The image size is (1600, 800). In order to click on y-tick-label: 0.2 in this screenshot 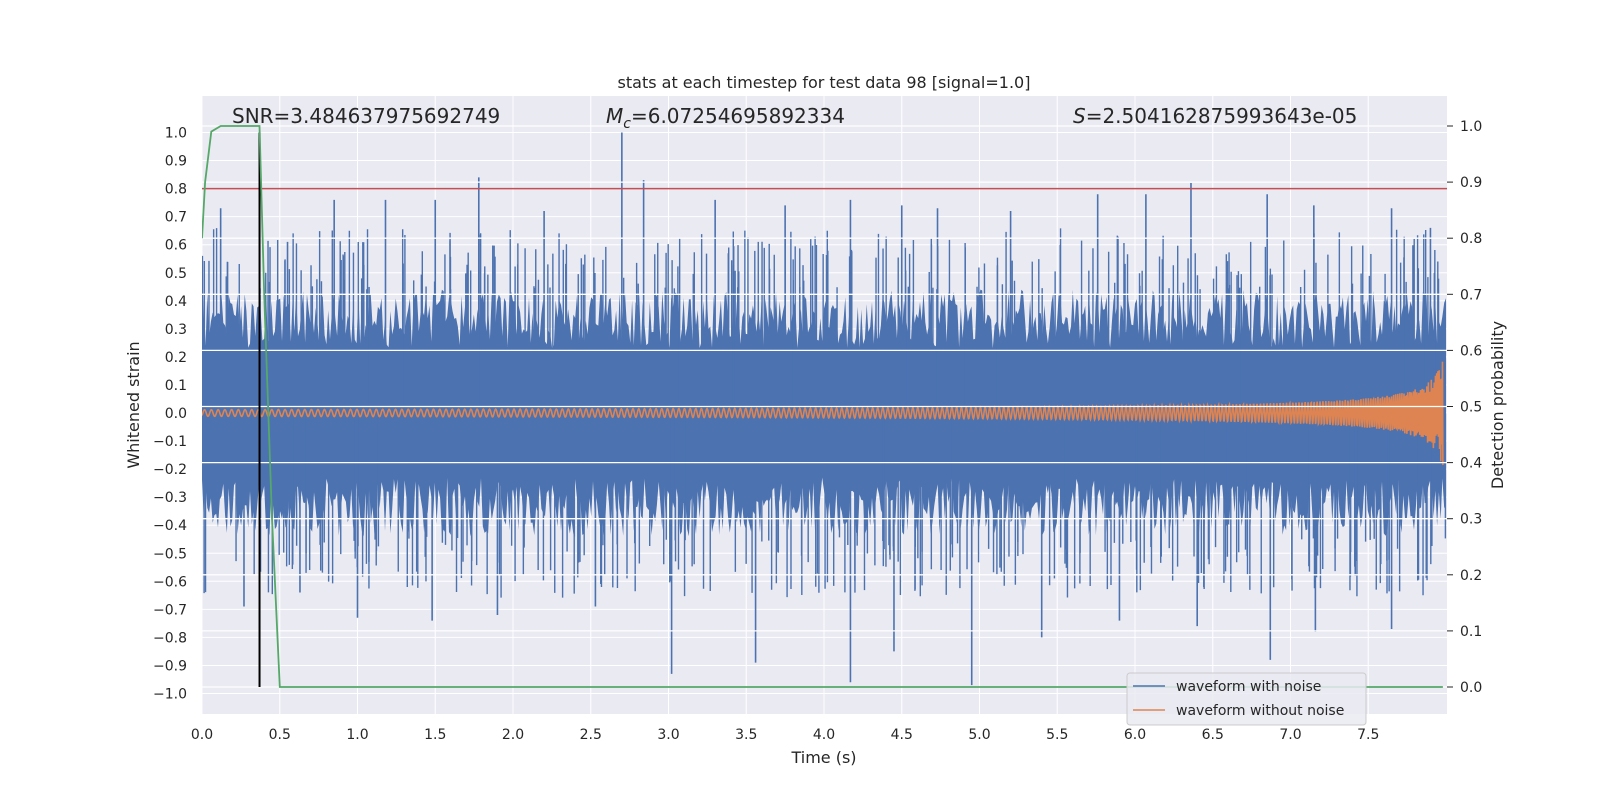, I will do `click(176, 358)`.